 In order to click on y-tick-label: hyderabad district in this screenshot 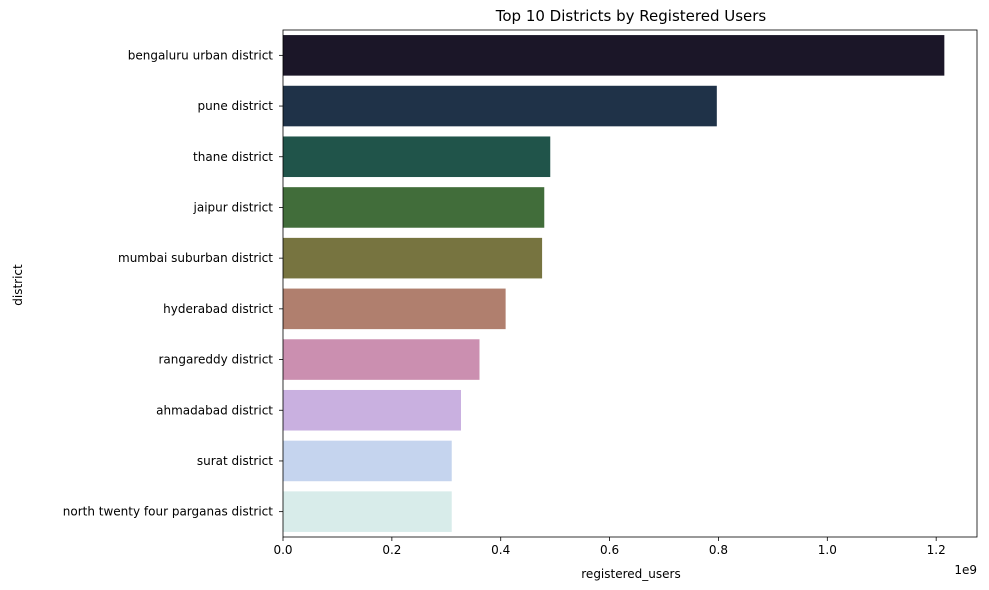, I will do `click(218, 309)`.